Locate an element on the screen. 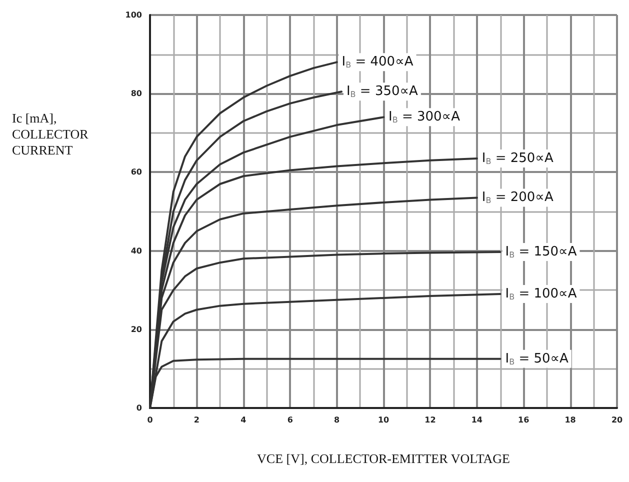  y-tick-label: 100 is located at coordinates (133, 15).